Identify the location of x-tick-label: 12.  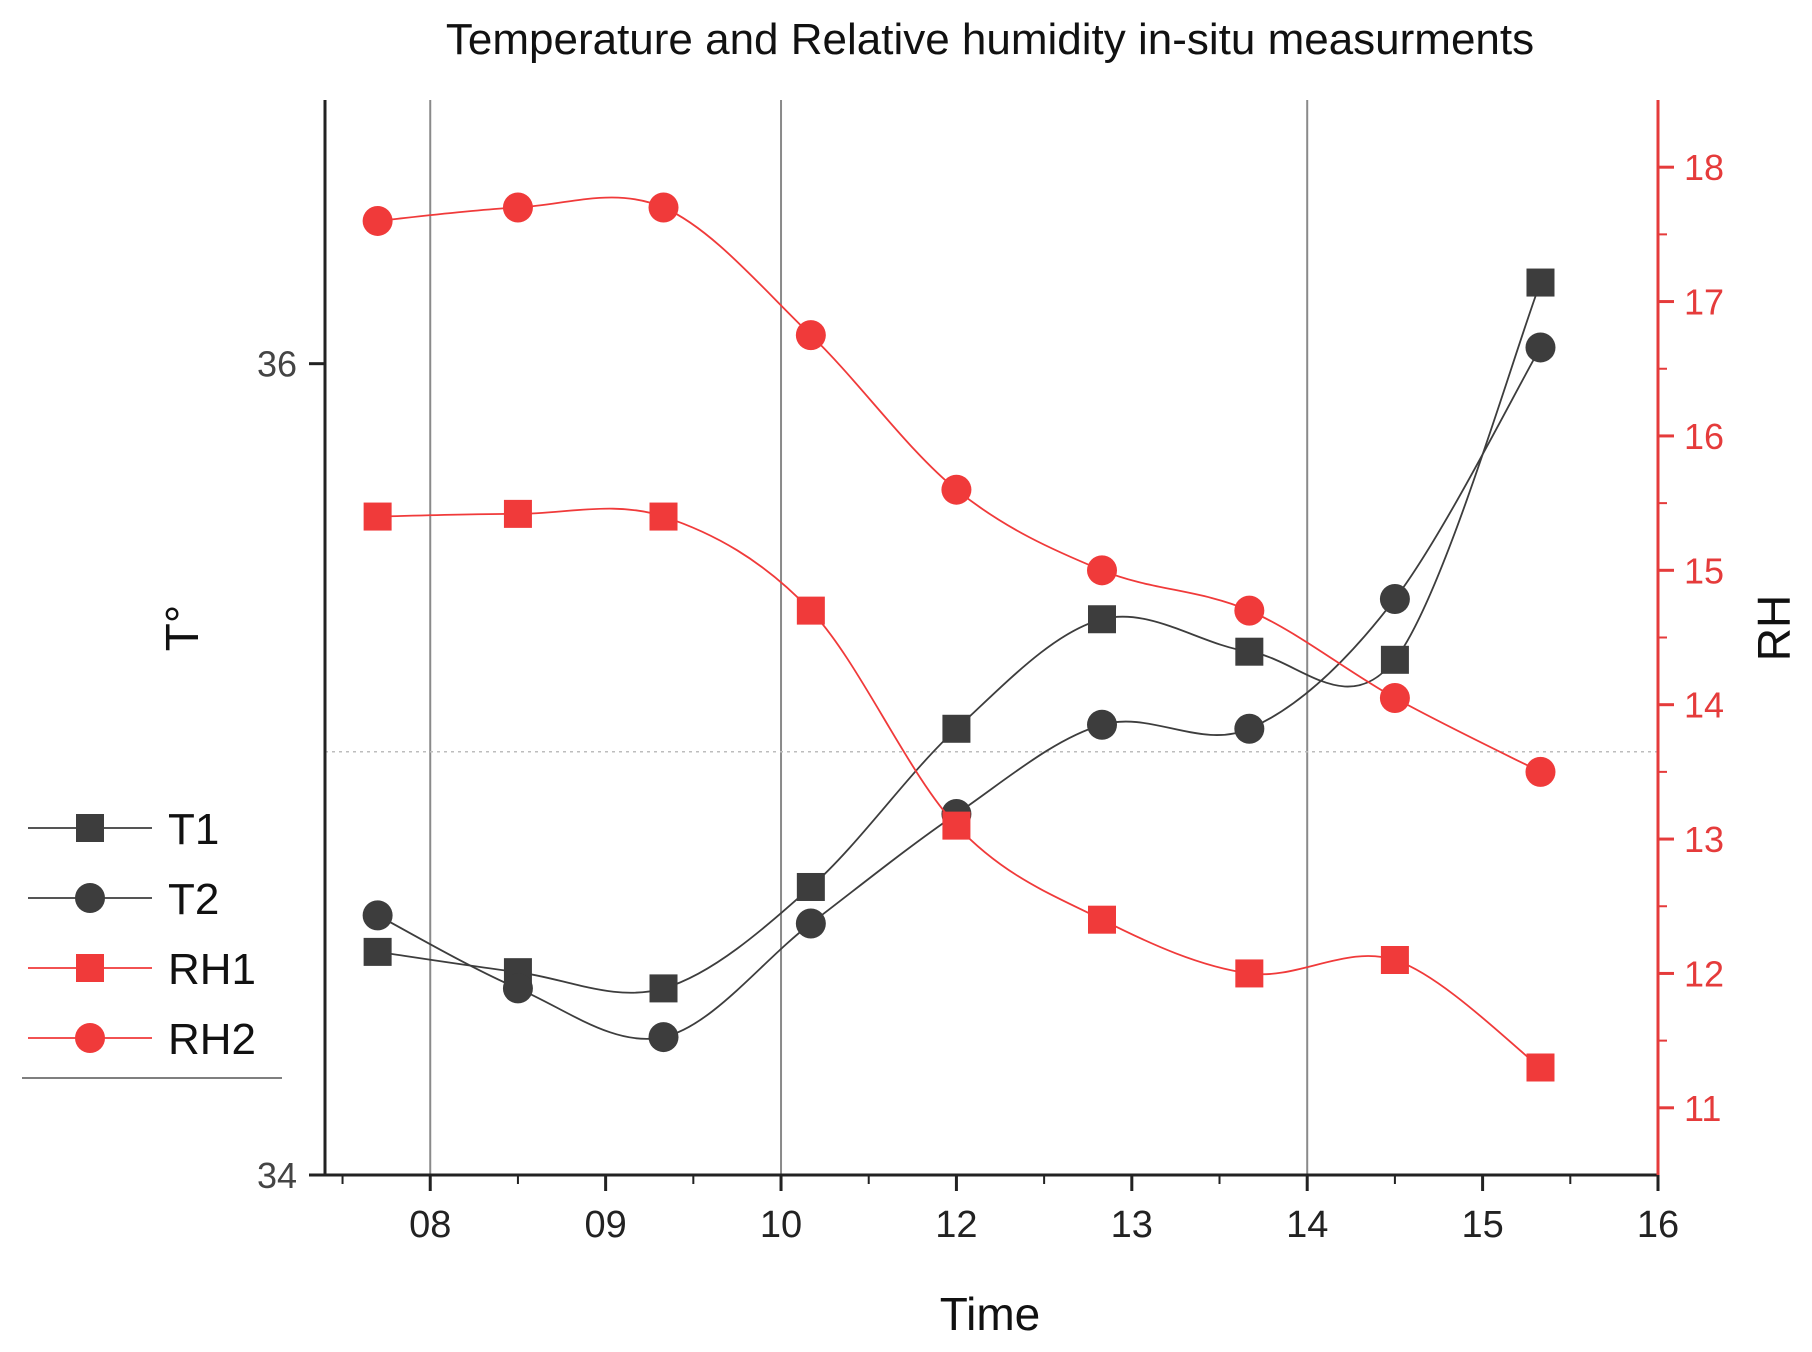
(956, 1225).